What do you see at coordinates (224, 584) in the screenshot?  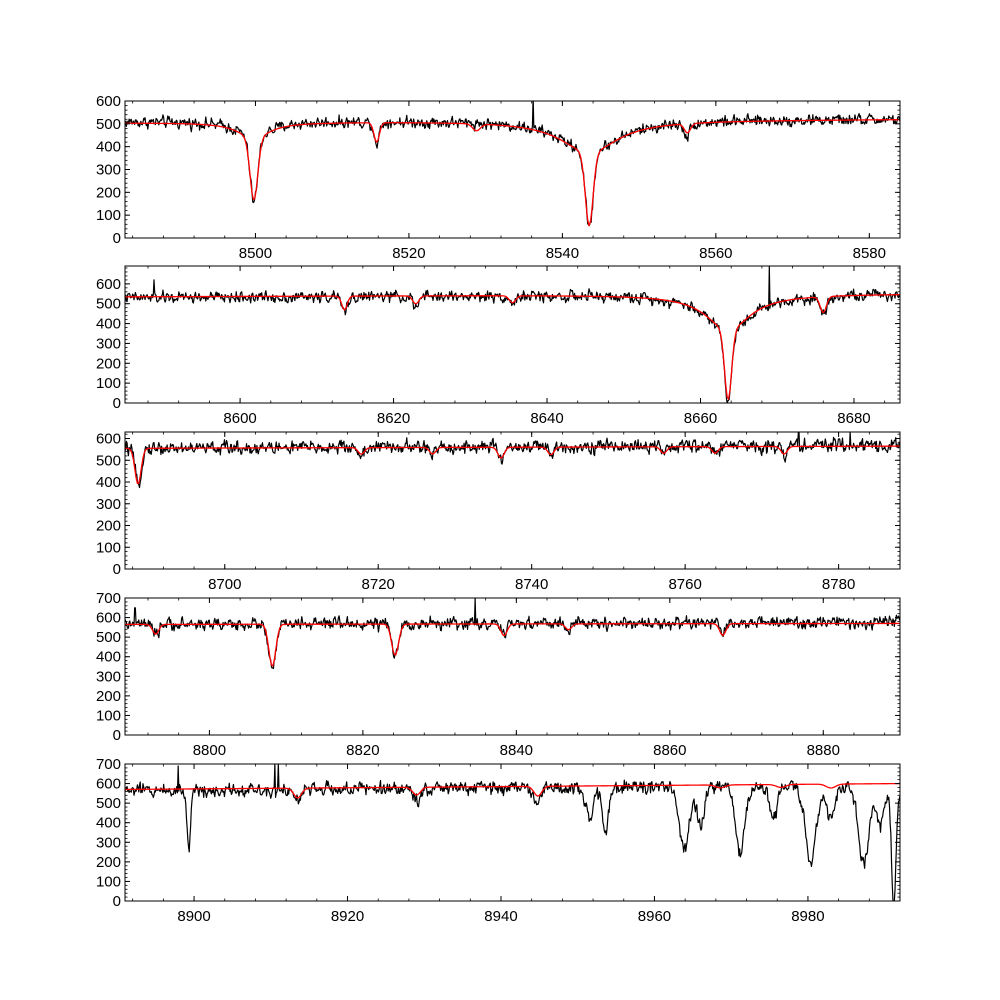 I see `x-tick-label: 8700` at bounding box center [224, 584].